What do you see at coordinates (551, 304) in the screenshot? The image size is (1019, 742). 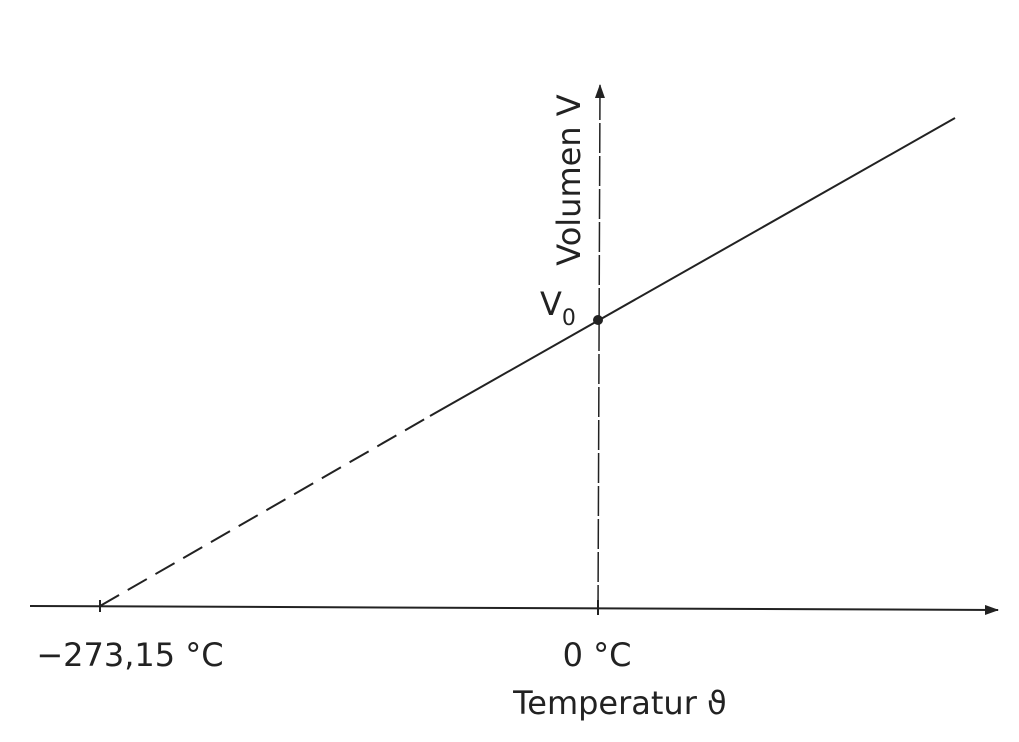 I see `point-label-main: V` at bounding box center [551, 304].